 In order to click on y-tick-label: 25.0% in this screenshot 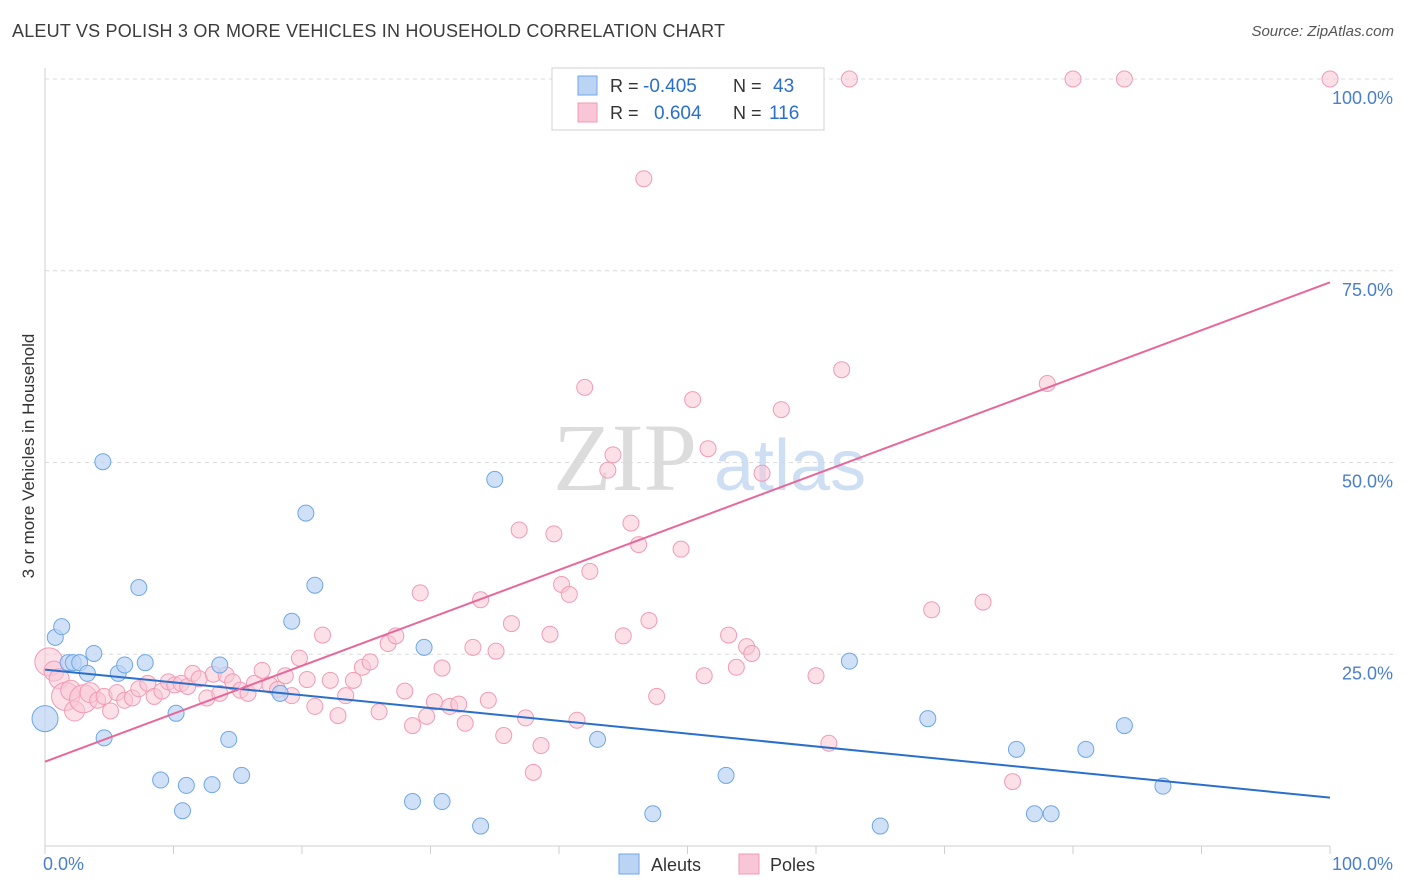, I will do `click(1367, 673)`.